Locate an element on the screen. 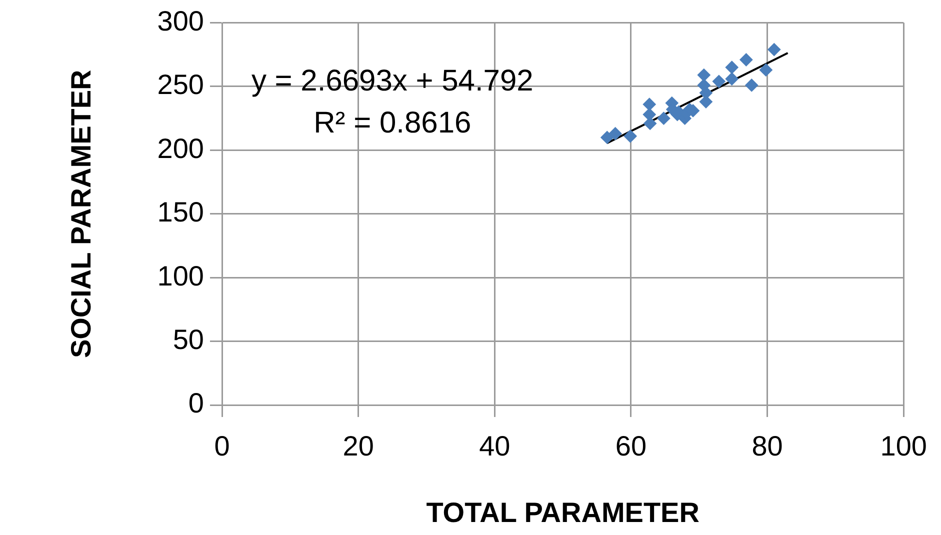 This screenshot has width=941, height=535. x-tick-label: 100 is located at coordinates (903, 446).